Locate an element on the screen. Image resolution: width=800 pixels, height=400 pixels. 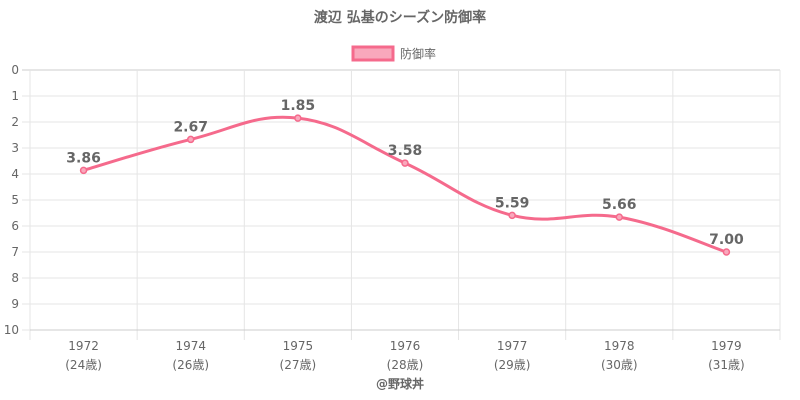
y-tick-label: 4 is located at coordinates (15, 174).